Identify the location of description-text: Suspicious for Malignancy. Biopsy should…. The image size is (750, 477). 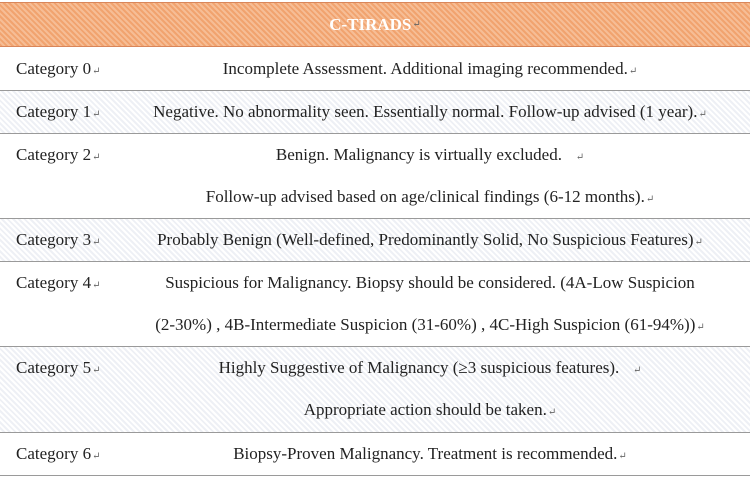
(430, 282).